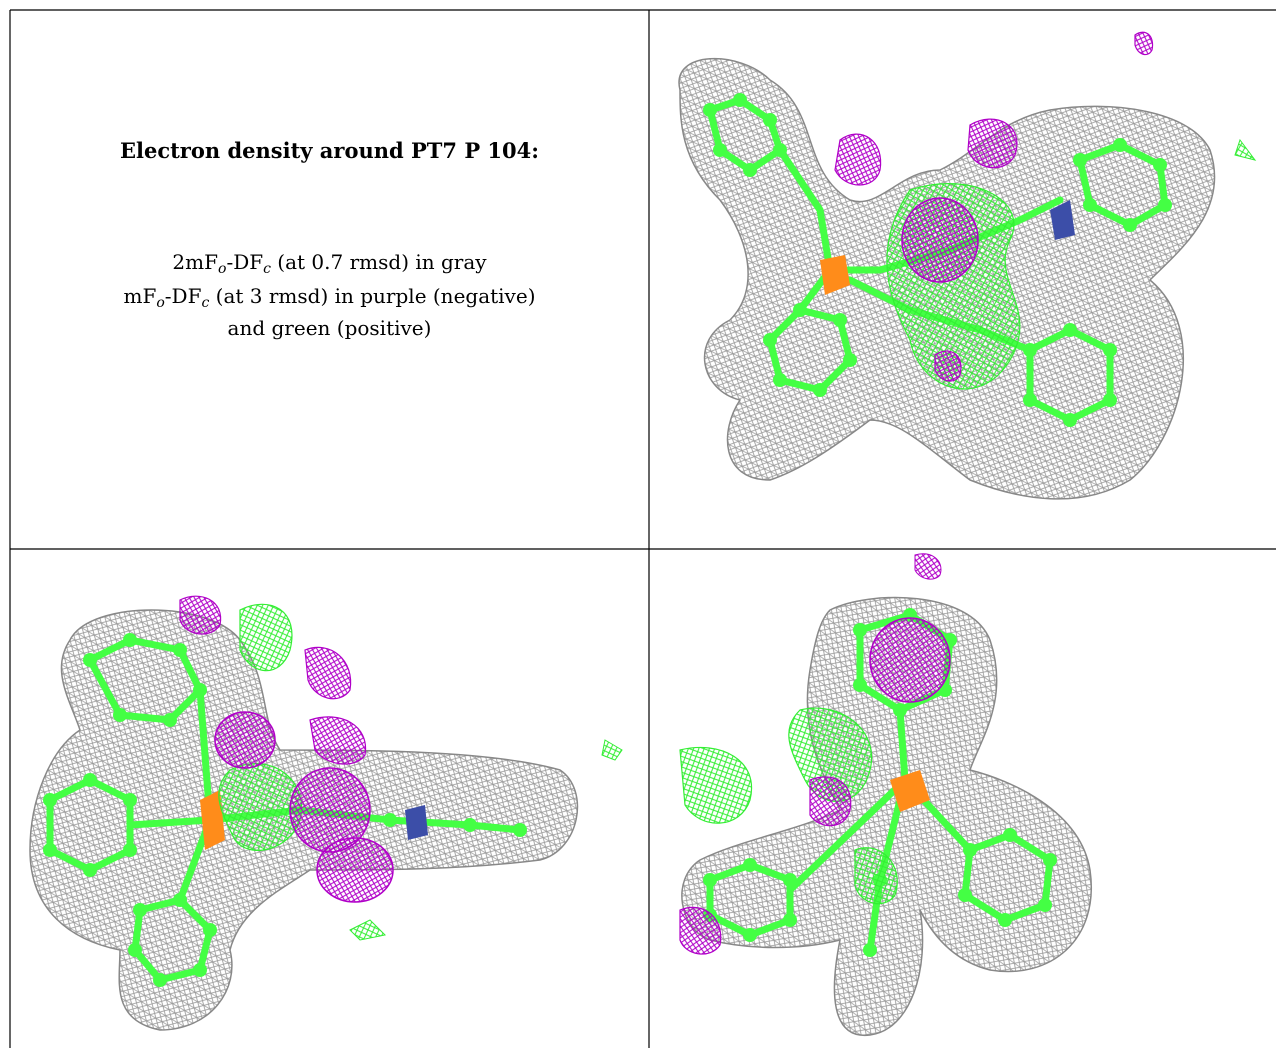 This screenshot has height=1048, width=1276. Describe the element at coordinates (885, 794) in the screenshot. I see `ligand-density-render-icon` at that location.